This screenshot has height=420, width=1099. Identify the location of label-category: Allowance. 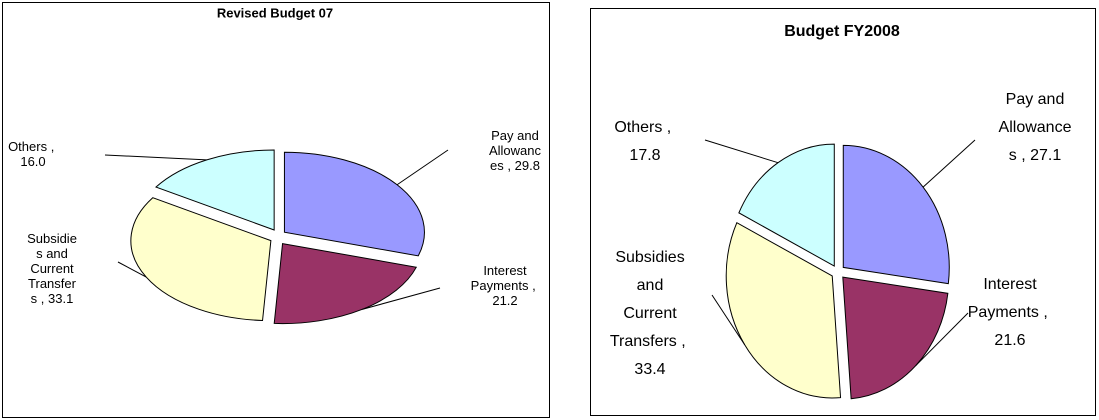
(1035, 127).